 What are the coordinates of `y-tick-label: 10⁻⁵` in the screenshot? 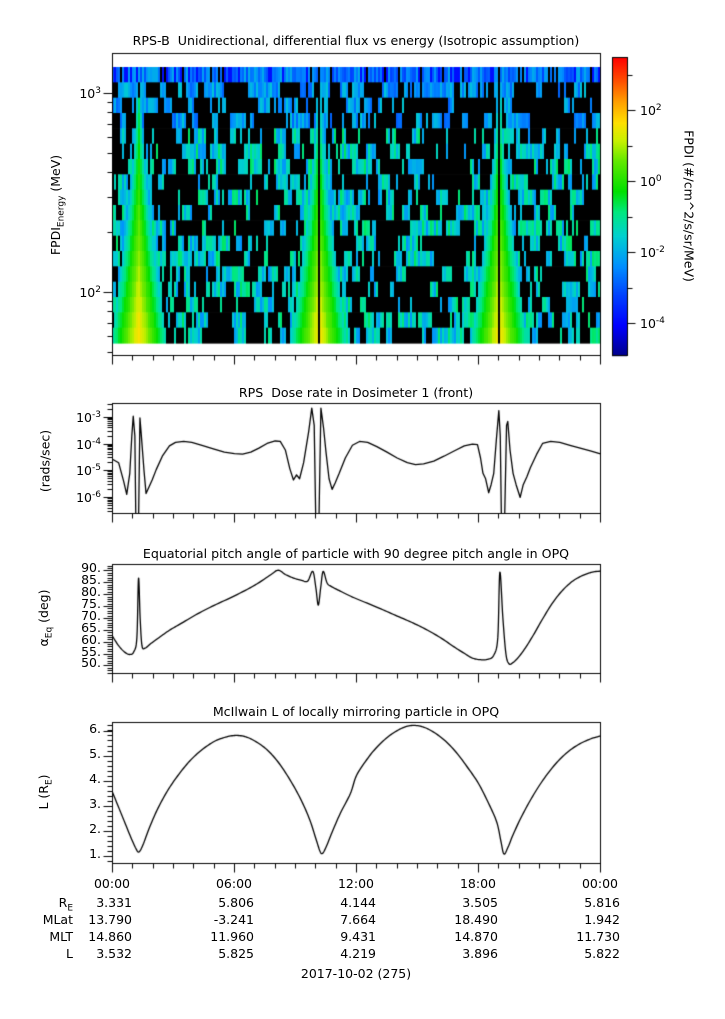 It's located at (88, 471).